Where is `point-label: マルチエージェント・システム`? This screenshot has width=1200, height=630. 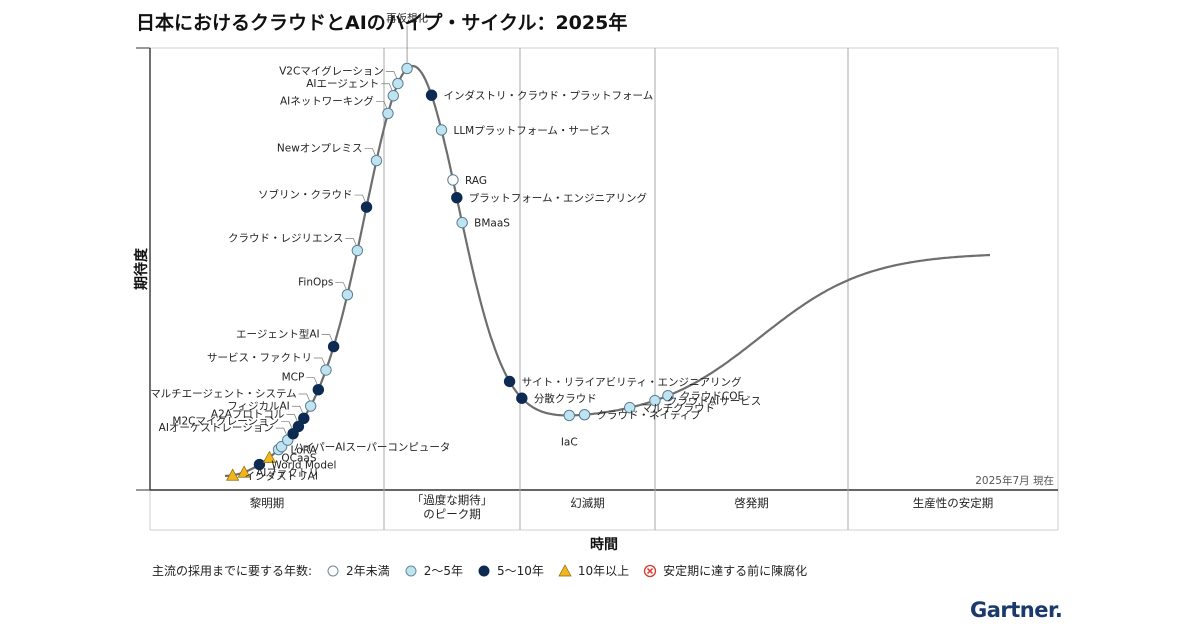 point-label: マルチエージェント・システム is located at coordinates (223, 394).